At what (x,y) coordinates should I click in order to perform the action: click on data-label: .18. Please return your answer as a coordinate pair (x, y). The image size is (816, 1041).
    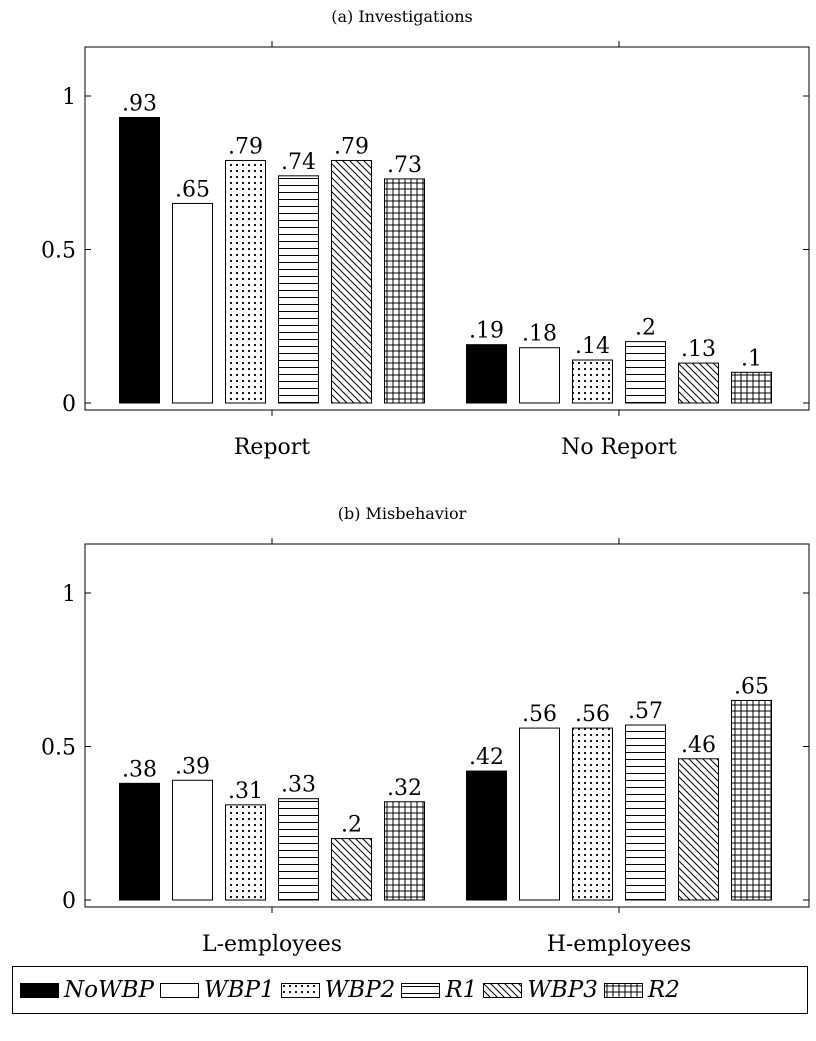
    Looking at the image, I should click on (539, 334).